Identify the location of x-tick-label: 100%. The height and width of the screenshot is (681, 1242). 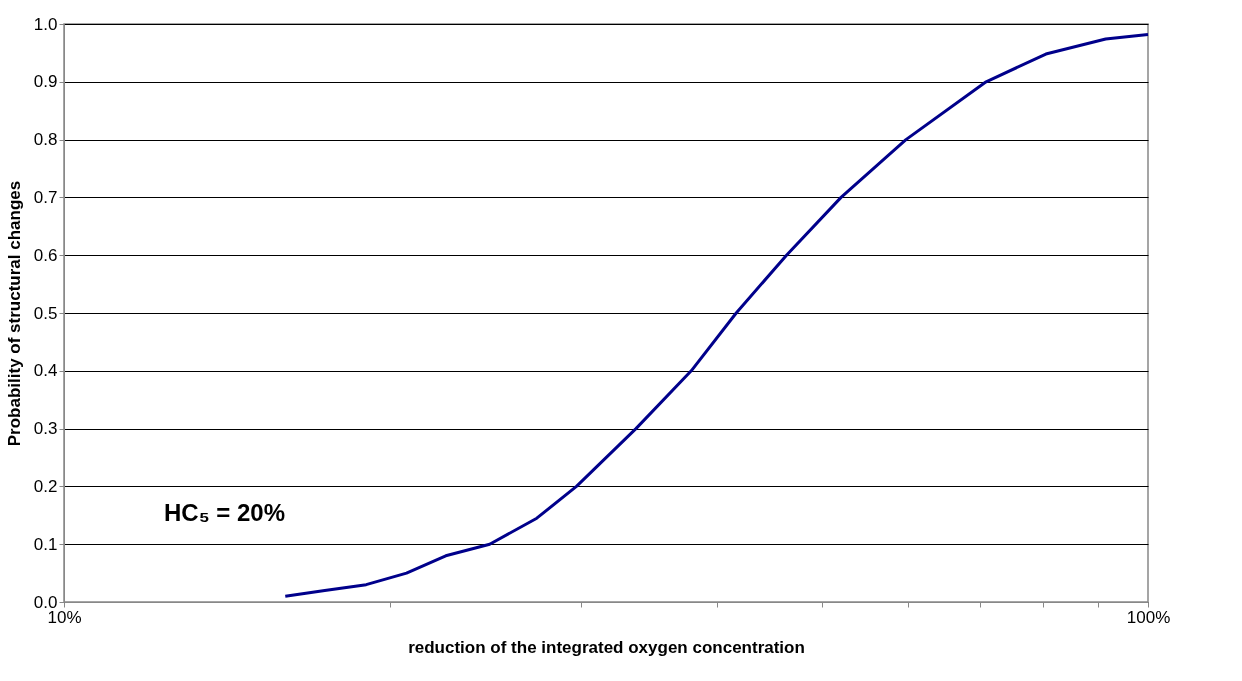
(1148, 617).